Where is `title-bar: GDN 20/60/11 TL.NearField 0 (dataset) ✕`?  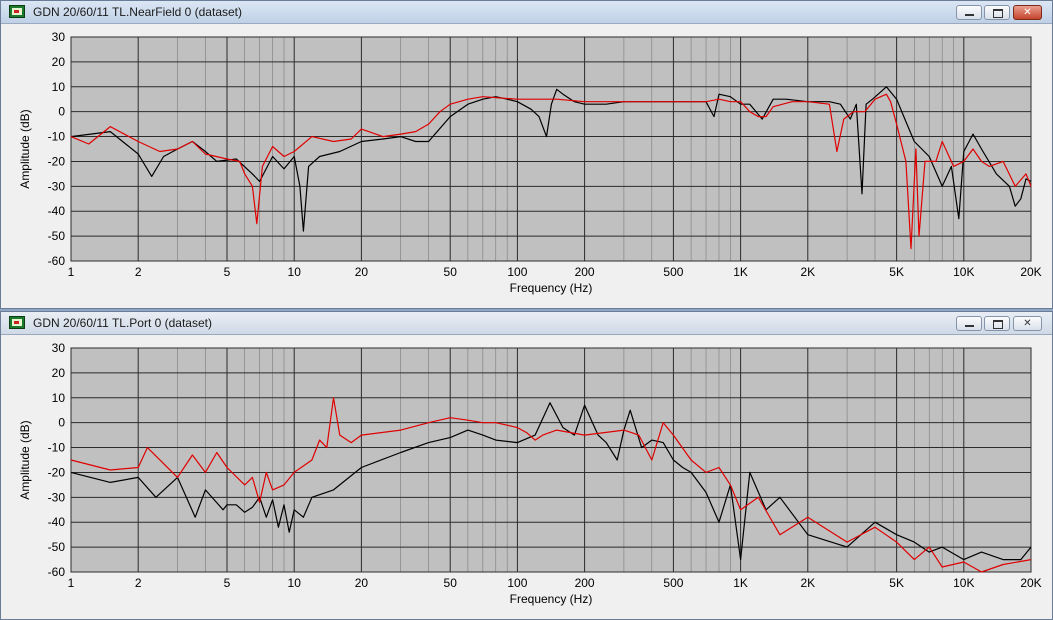 title-bar: GDN 20/60/11 TL.NearField 0 (dataset) ✕ is located at coordinates (526, 12).